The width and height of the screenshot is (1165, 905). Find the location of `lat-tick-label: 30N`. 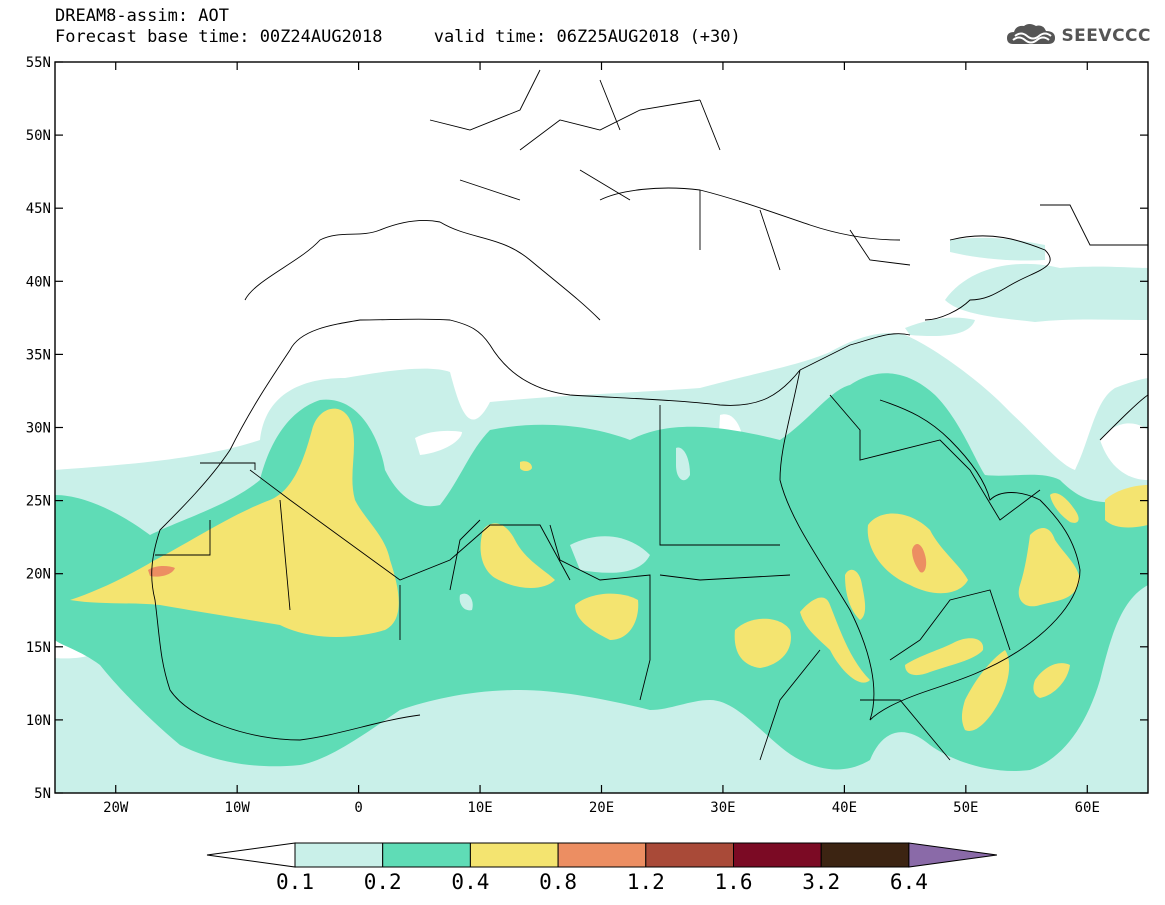

lat-tick-label: 30N is located at coordinates (38, 429).